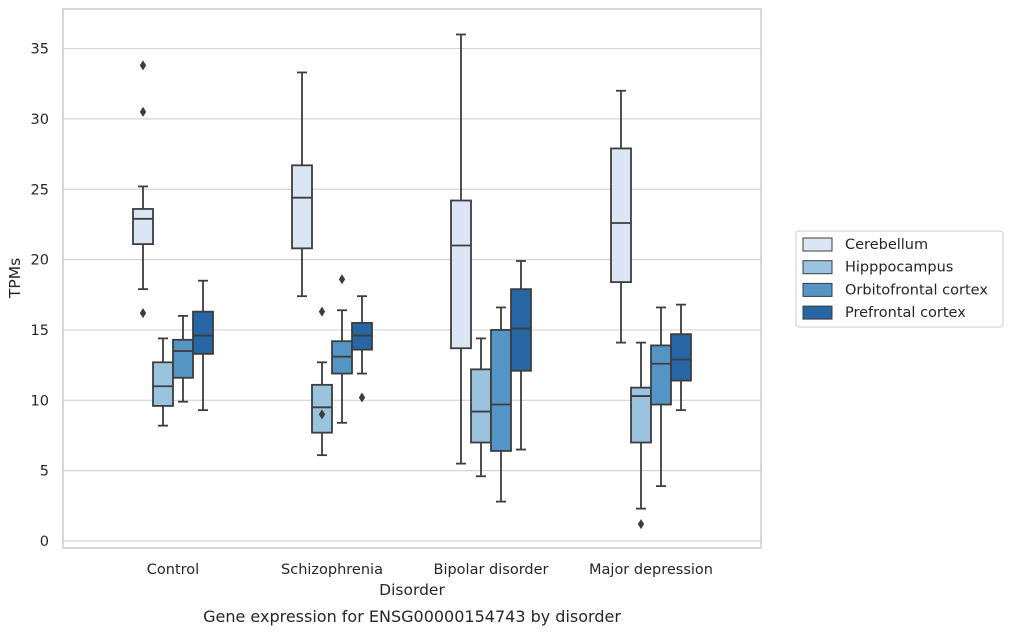  I want to click on legend-label: Prefrontal cortex, so click(905, 313).